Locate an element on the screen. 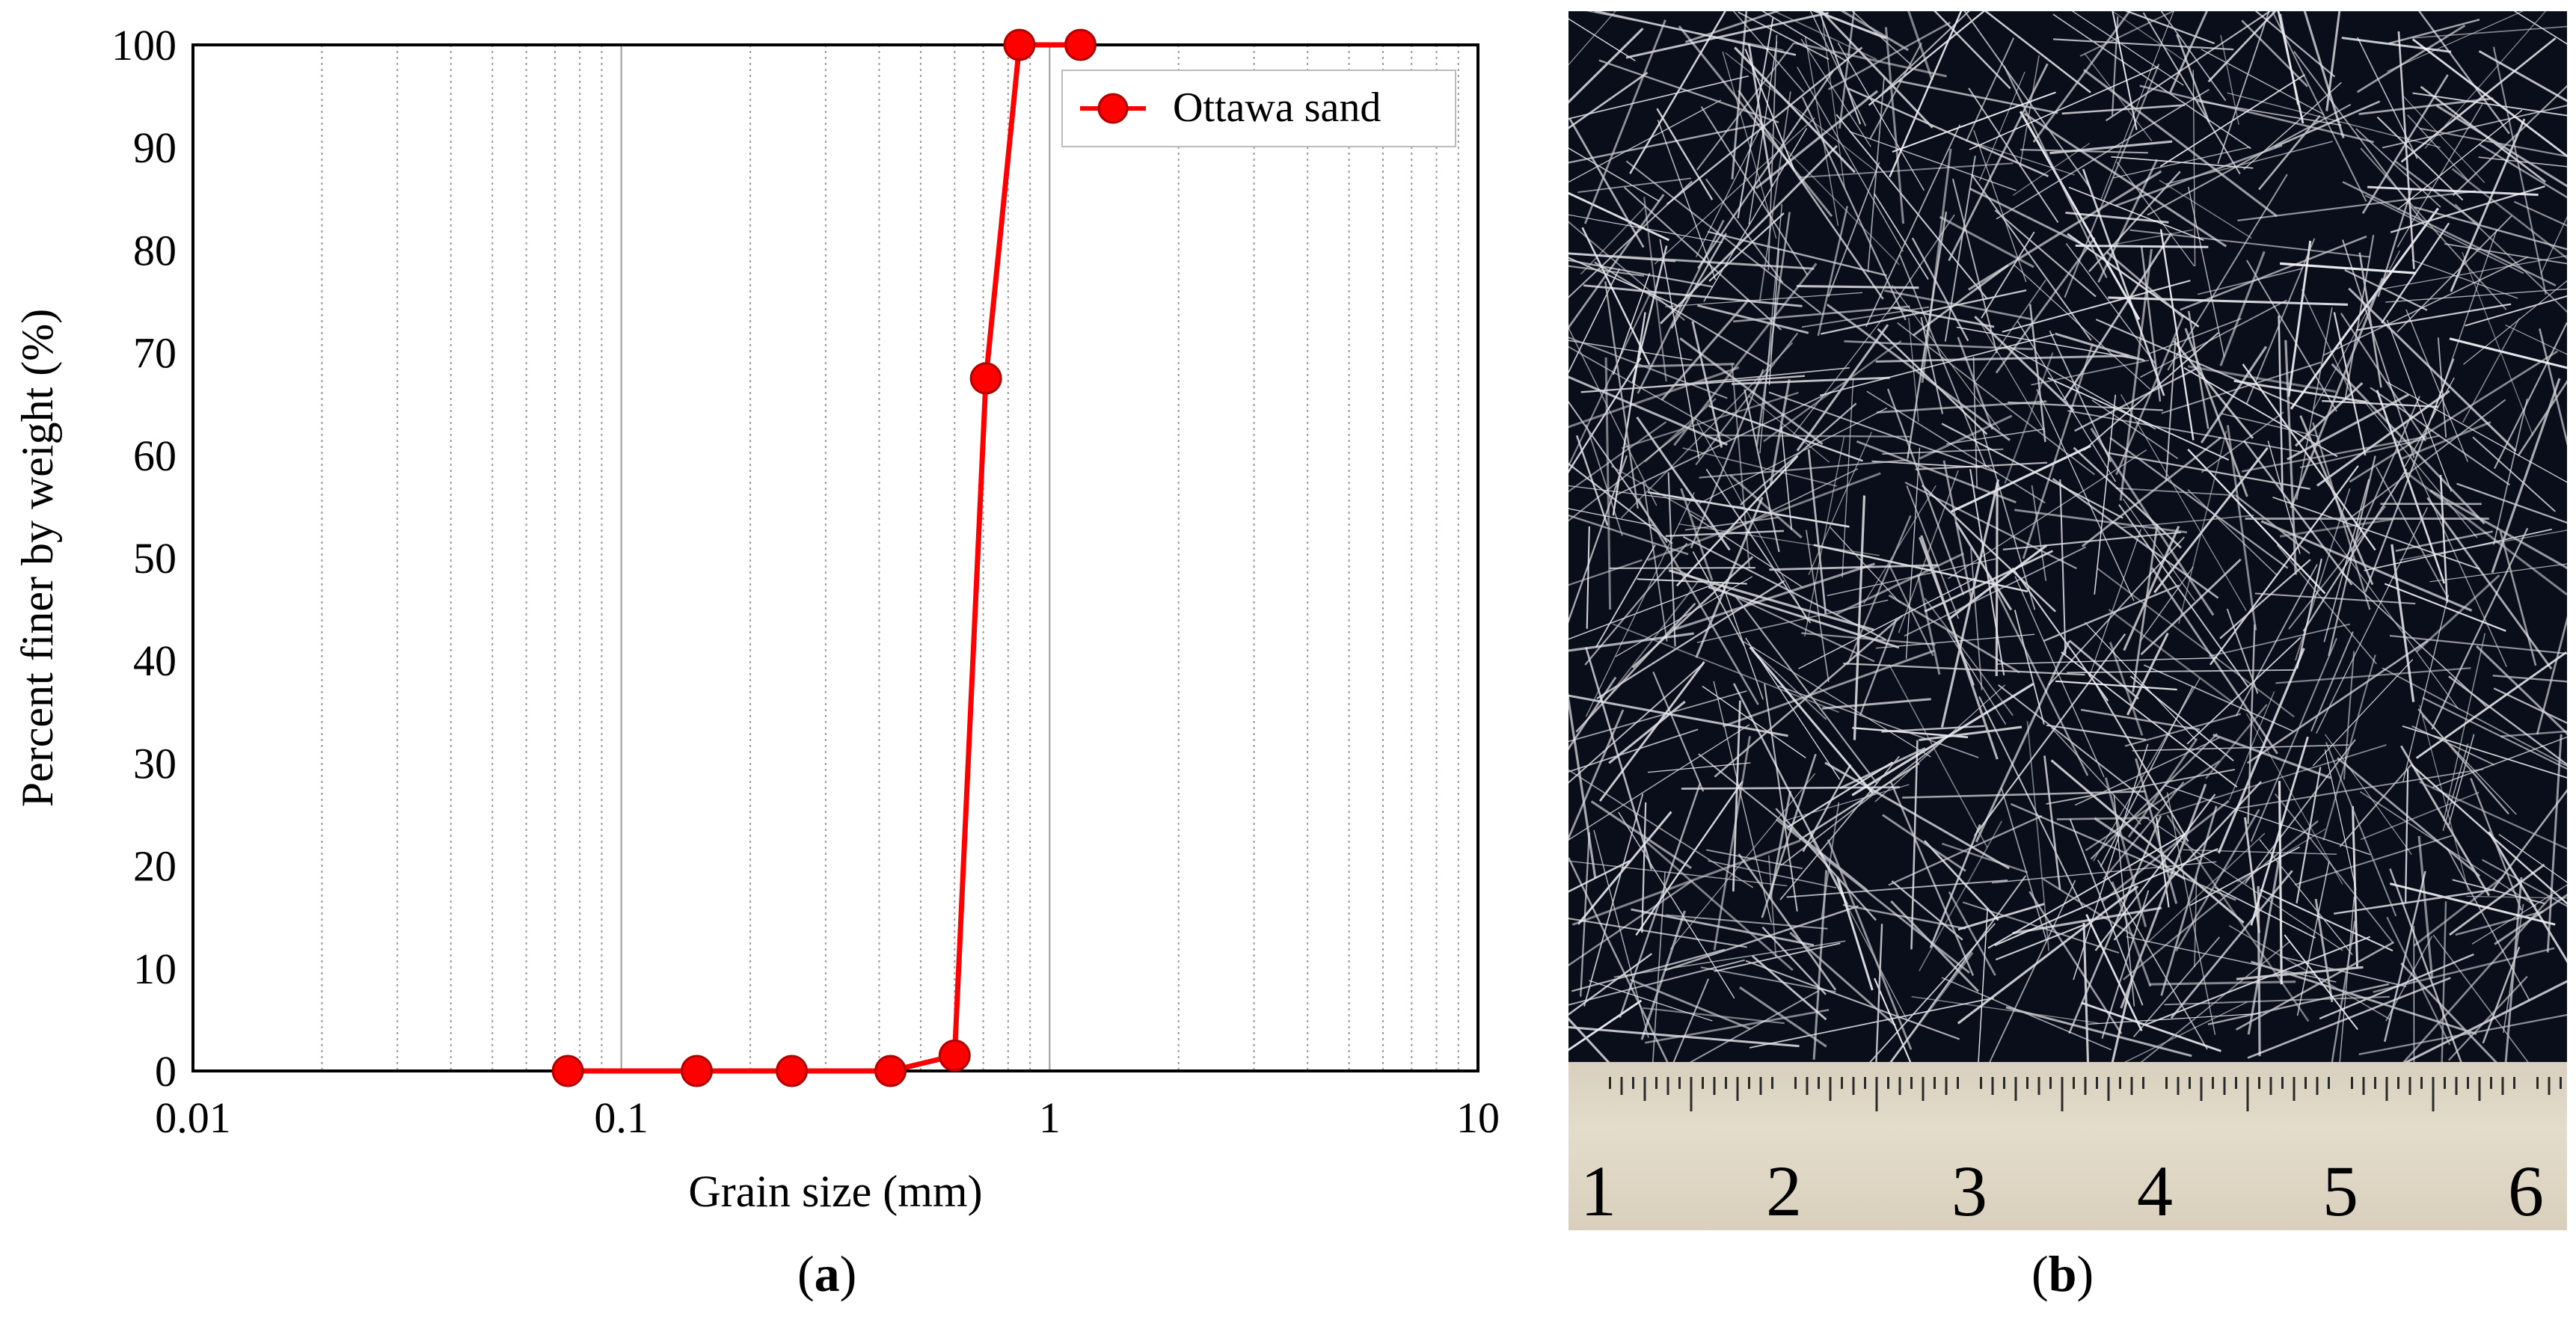  y-axis-label: Percent finer by weight (%) is located at coordinates (37, 558).